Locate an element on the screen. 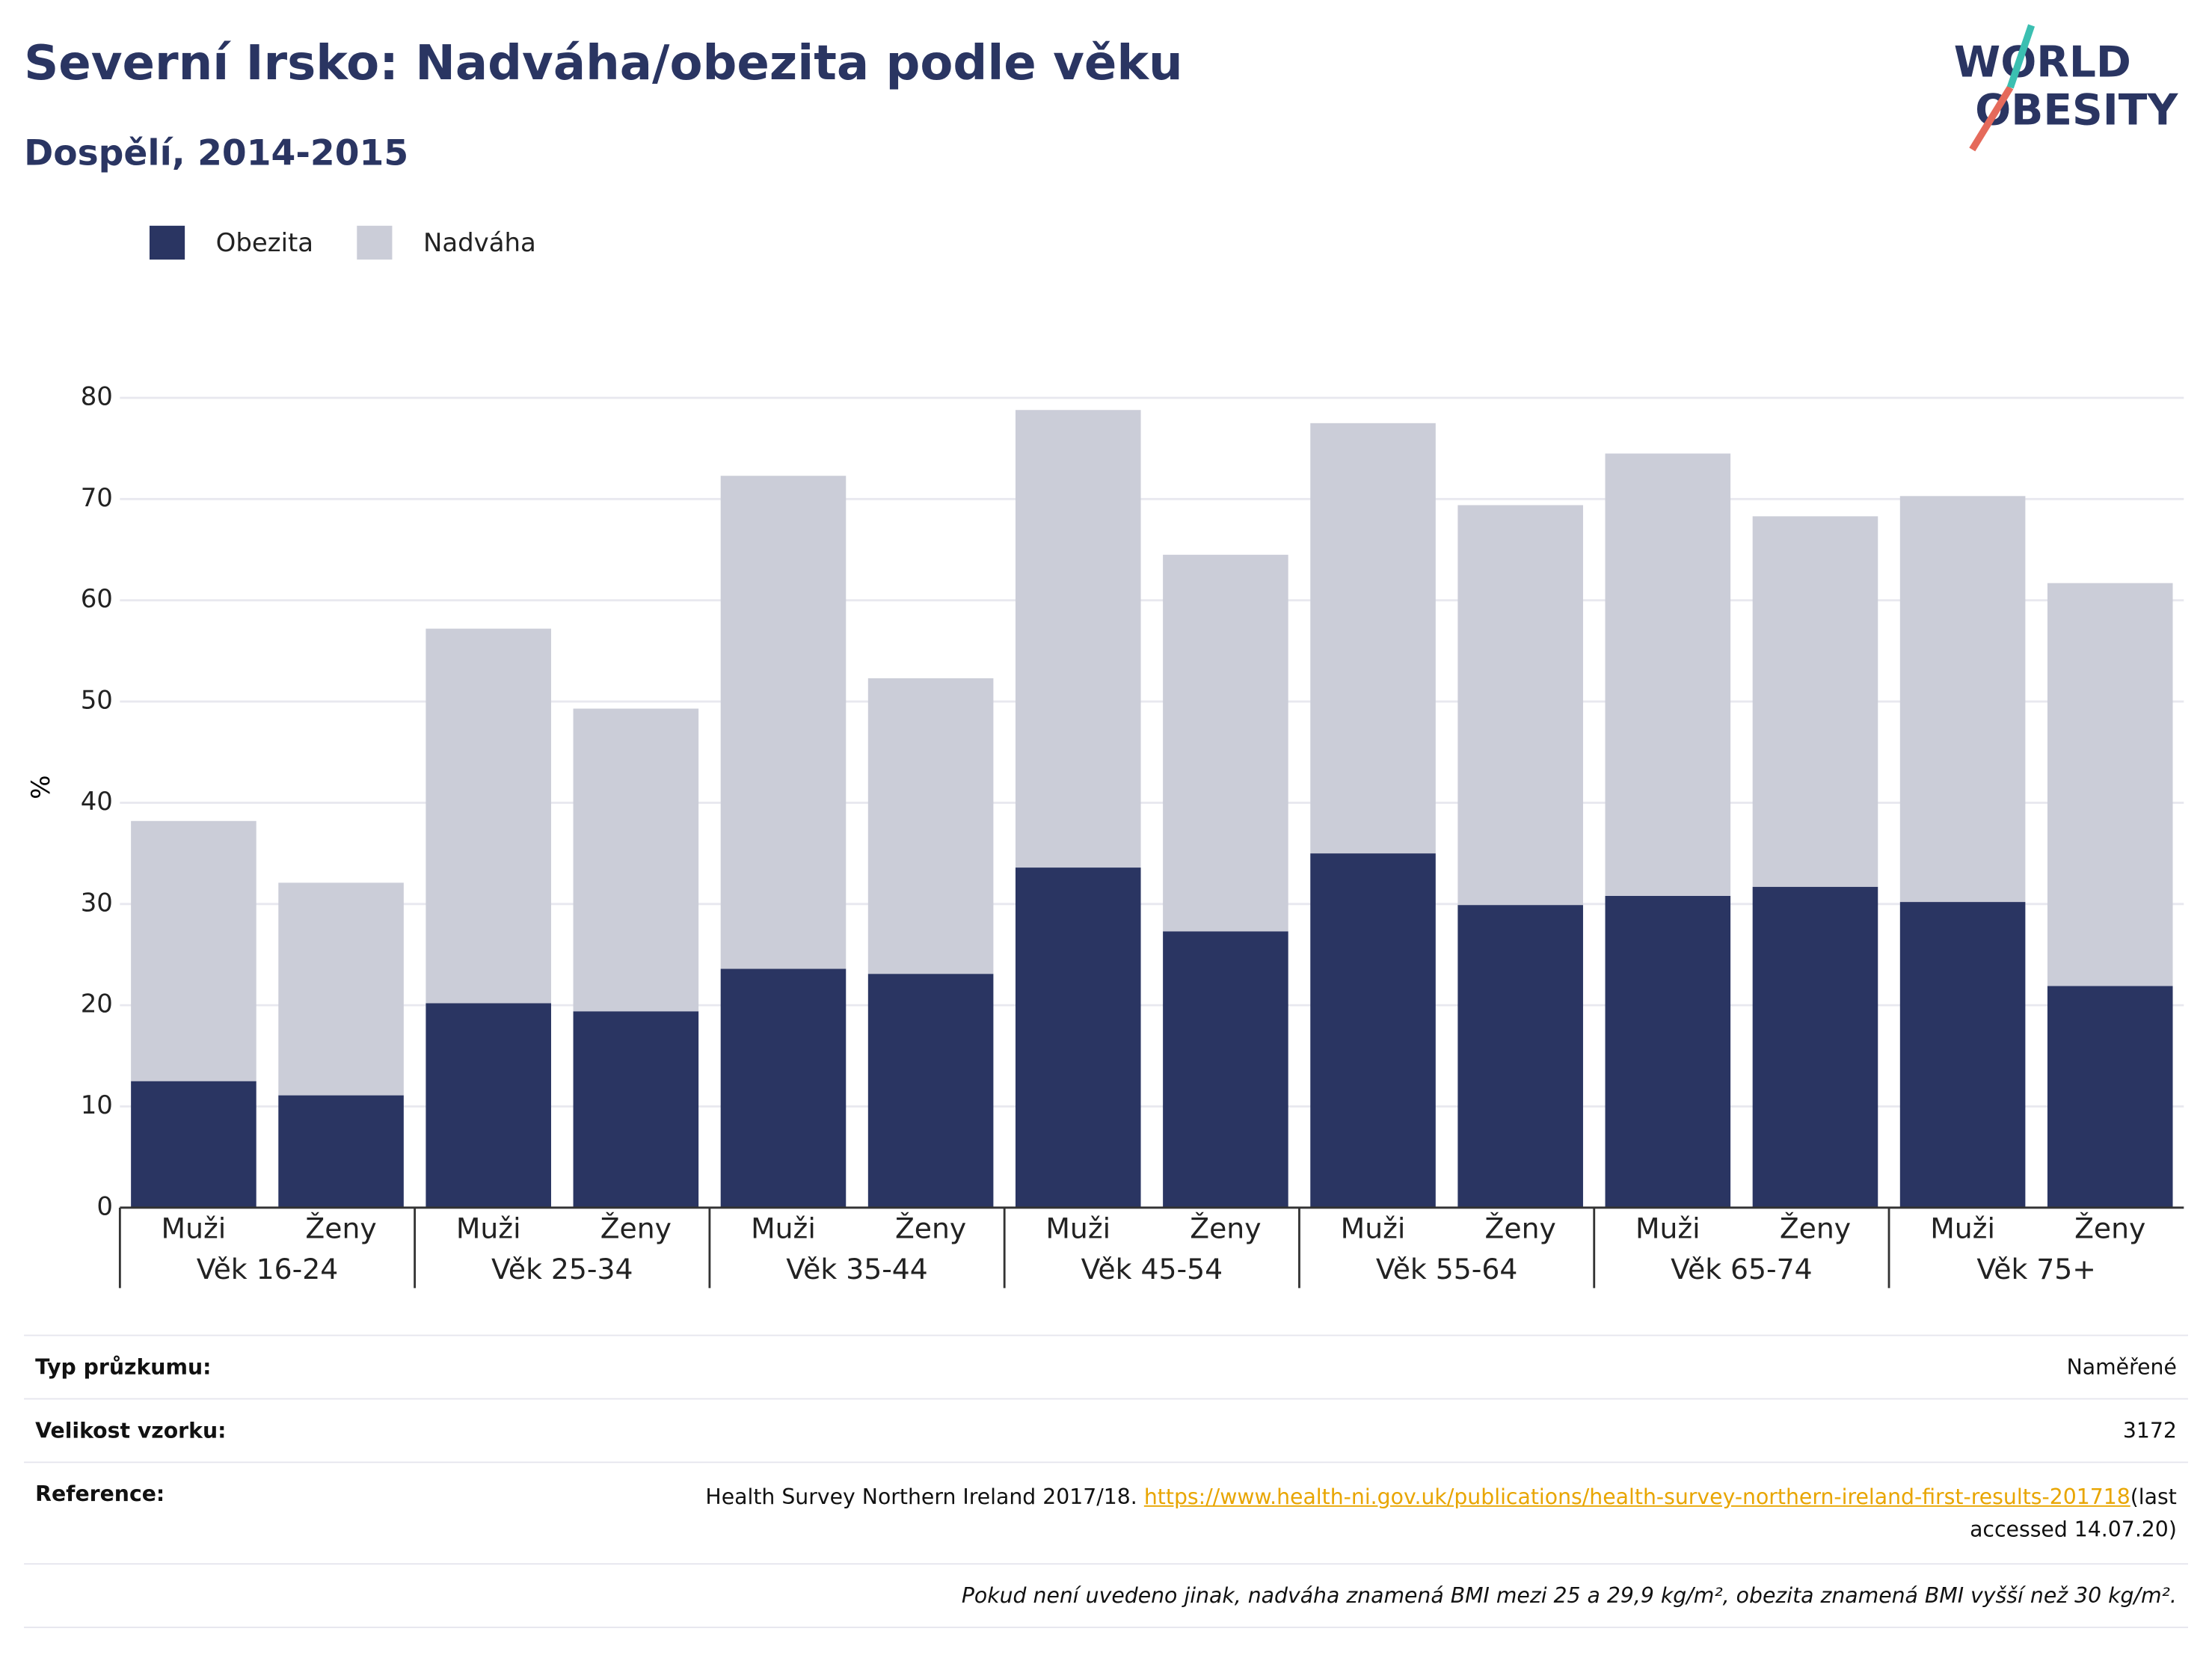  row-value: Naměřené is located at coordinates (2121, 1367).